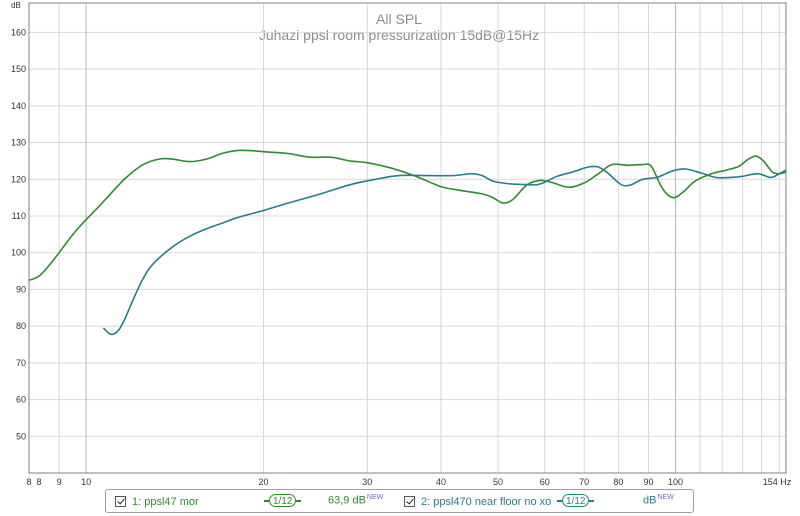  Describe the element at coordinates (18, 179) in the screenshot. I see `y-tick-label: 120` at that location.